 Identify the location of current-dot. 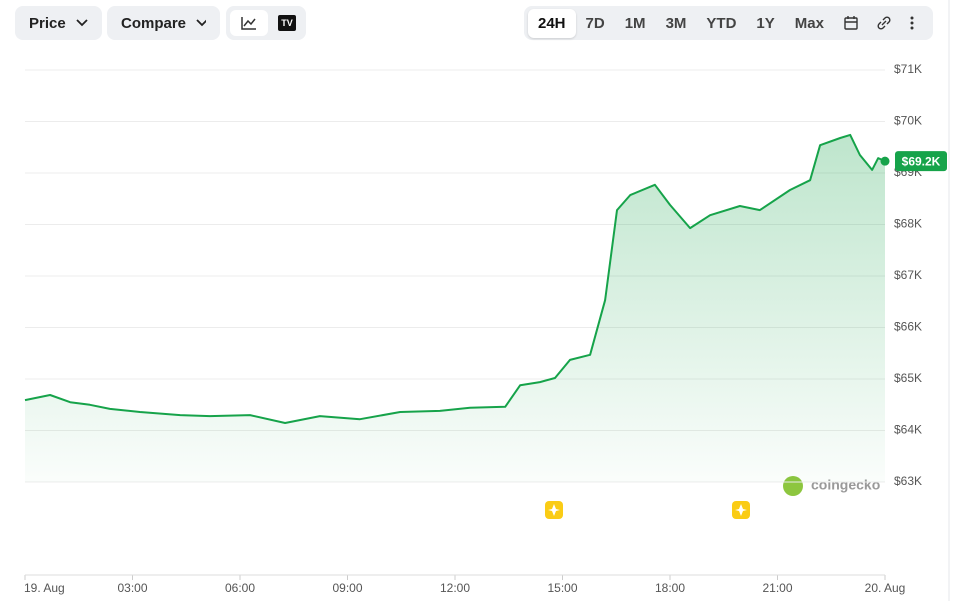
(885, 161).